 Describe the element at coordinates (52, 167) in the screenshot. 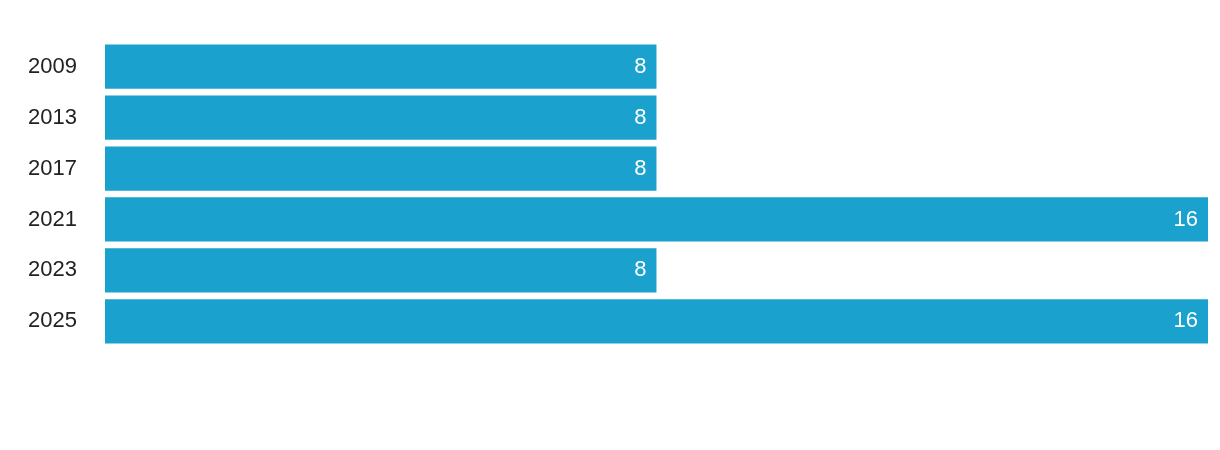

I see `y-tick-label: 2017` at that location.